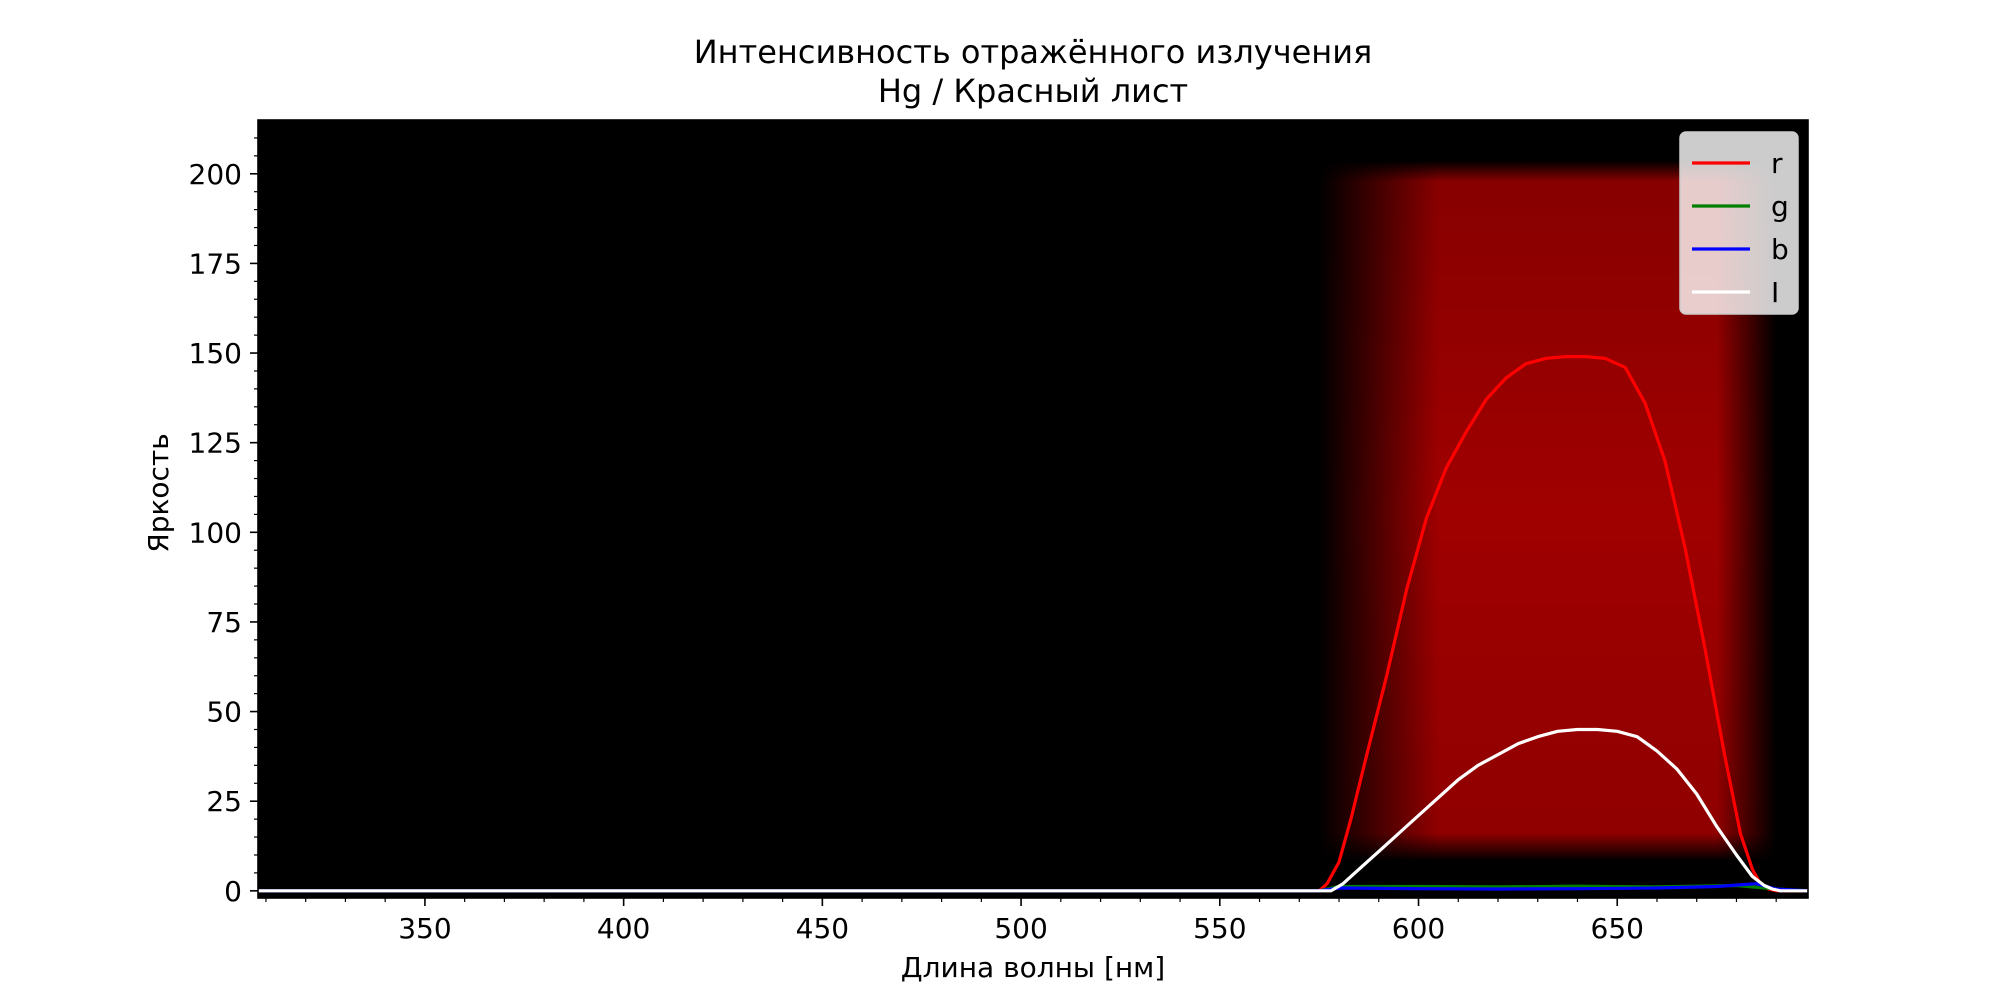 This screenshot has width=2000, height=1000. Describe the element at coordinates (1033, 52) in the screenshot. I see `chart-title: Интенсивность отражённого излучения` at that location.